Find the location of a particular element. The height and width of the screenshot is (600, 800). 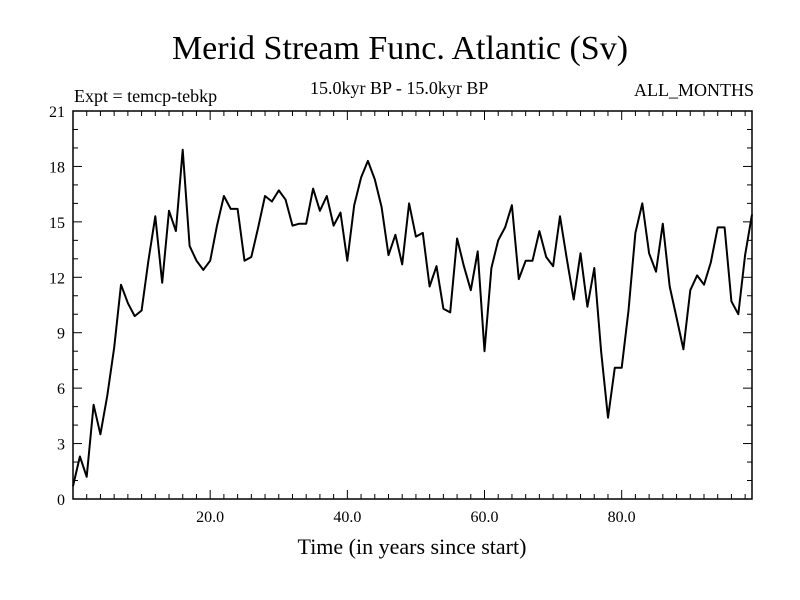

y-tick-label: 0 is located at coordinates (61, 500).